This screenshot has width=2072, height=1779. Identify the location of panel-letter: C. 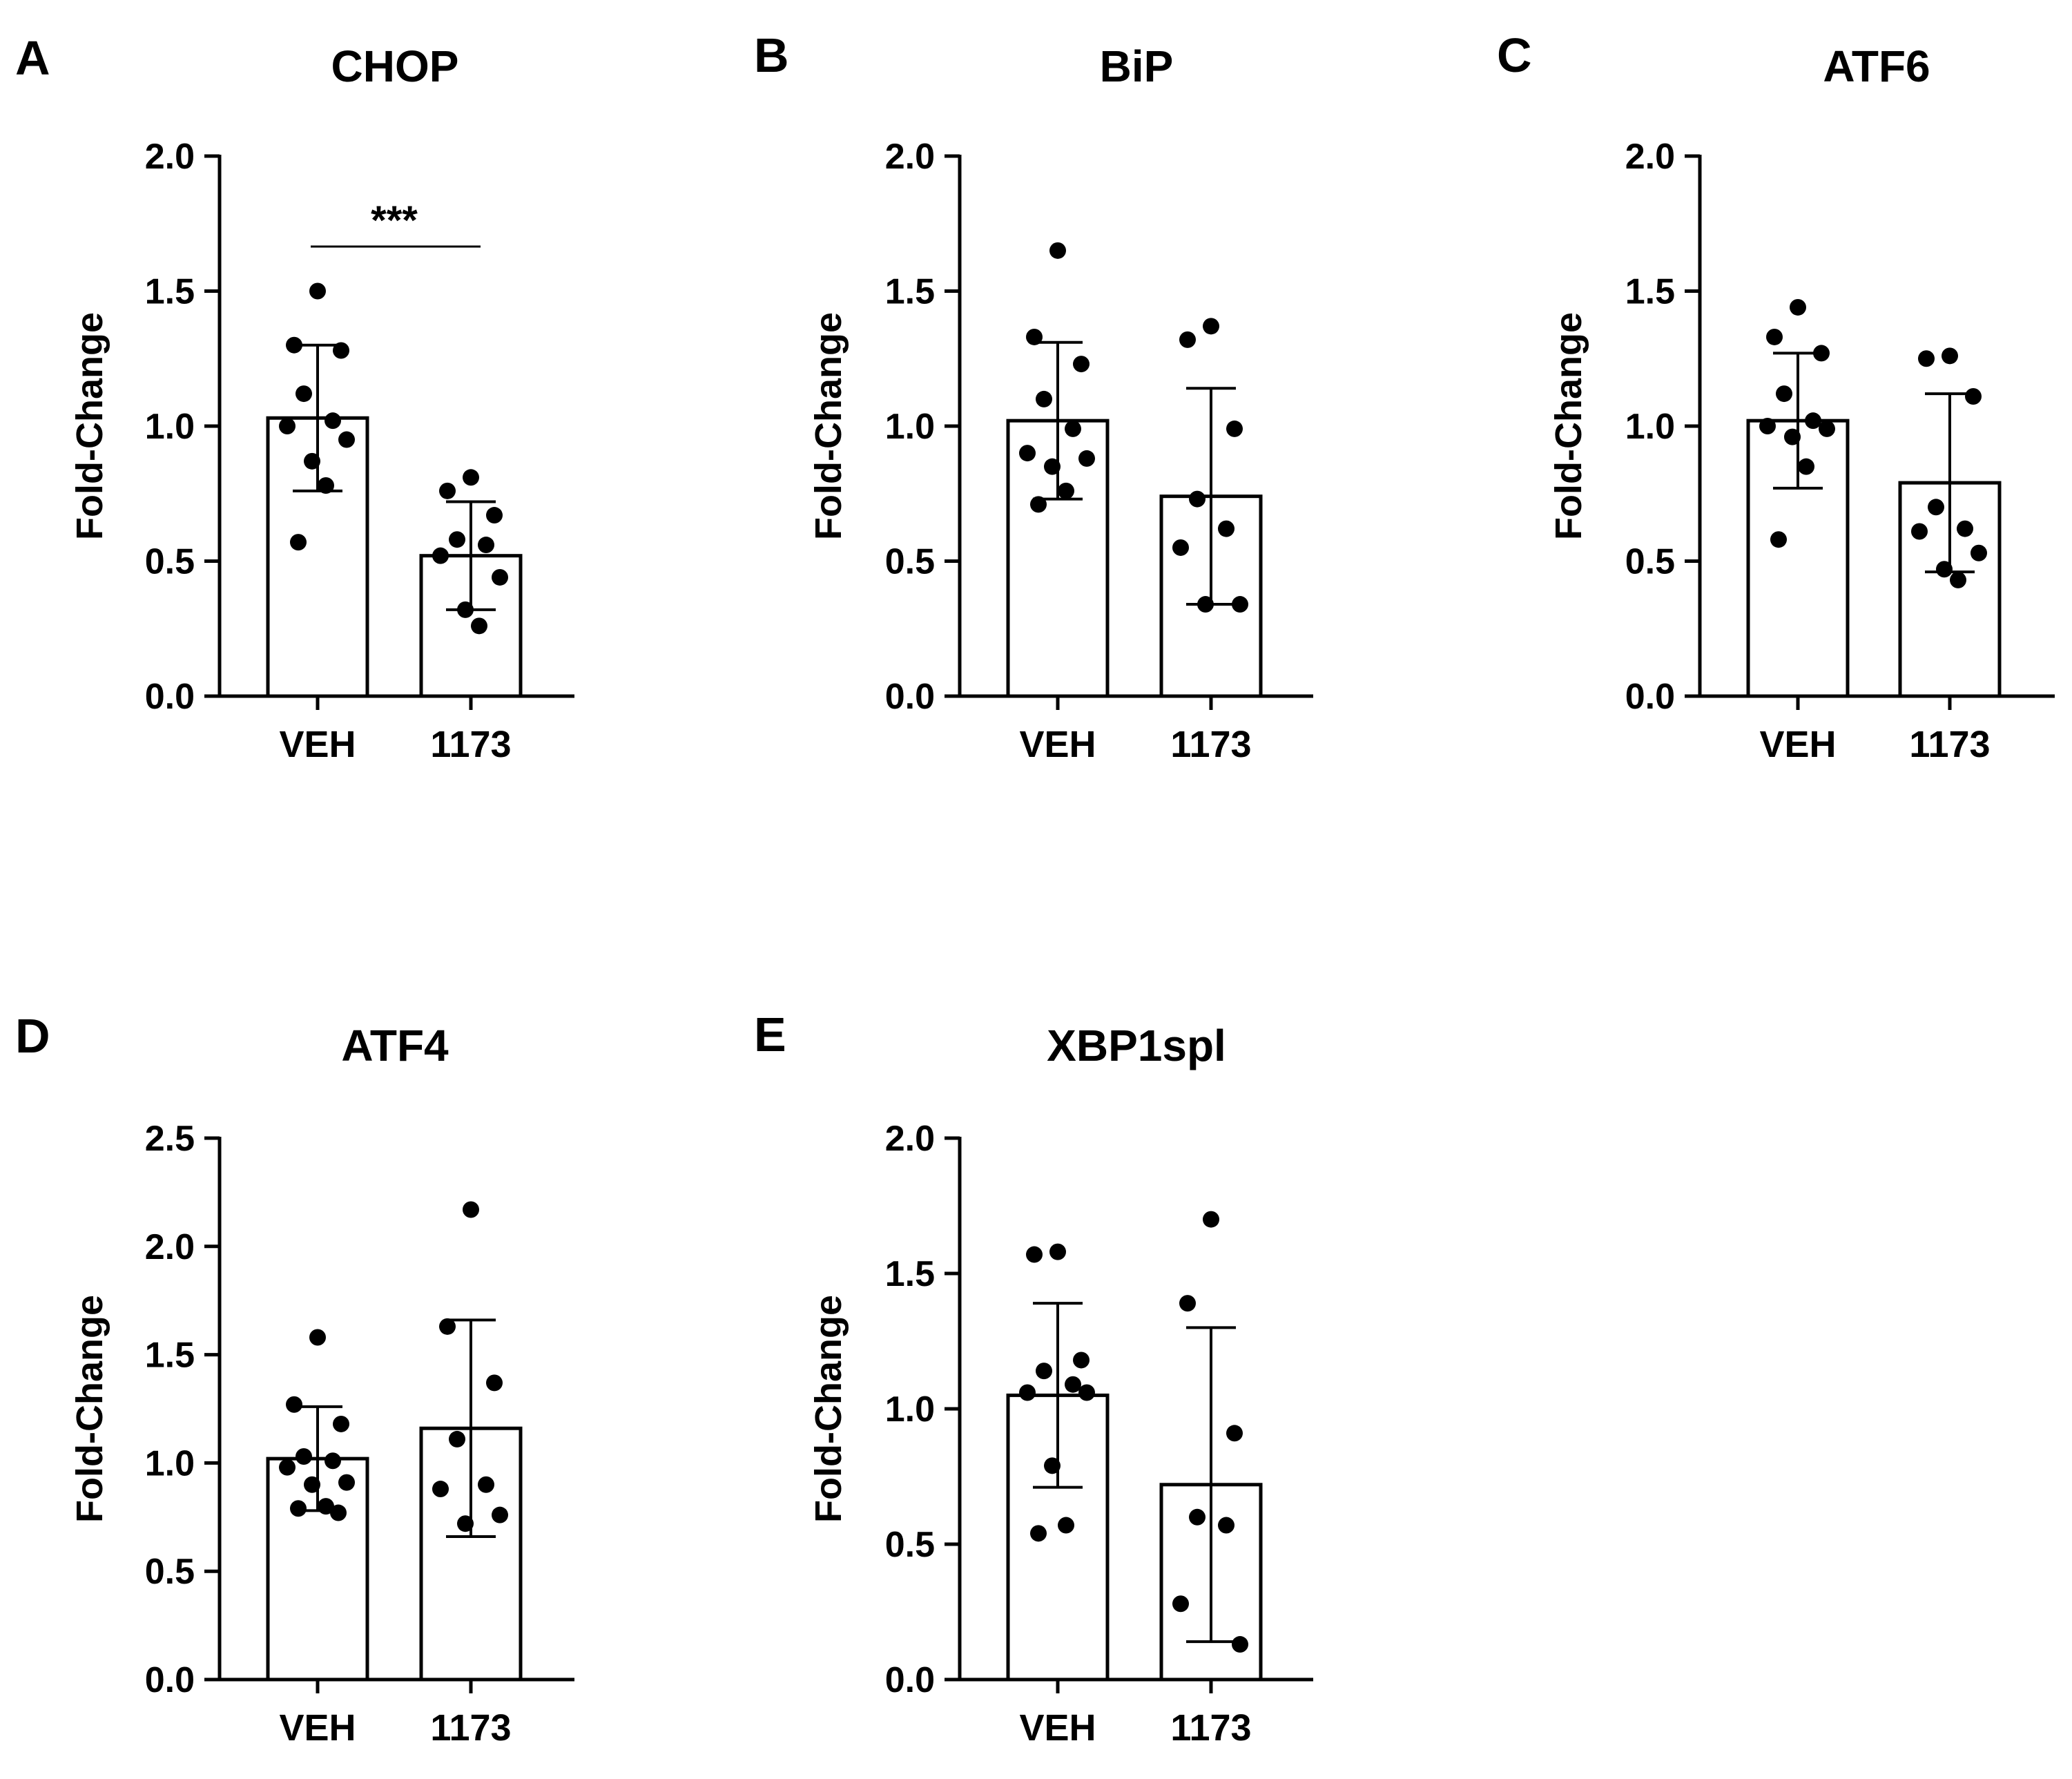
(1515, 55).